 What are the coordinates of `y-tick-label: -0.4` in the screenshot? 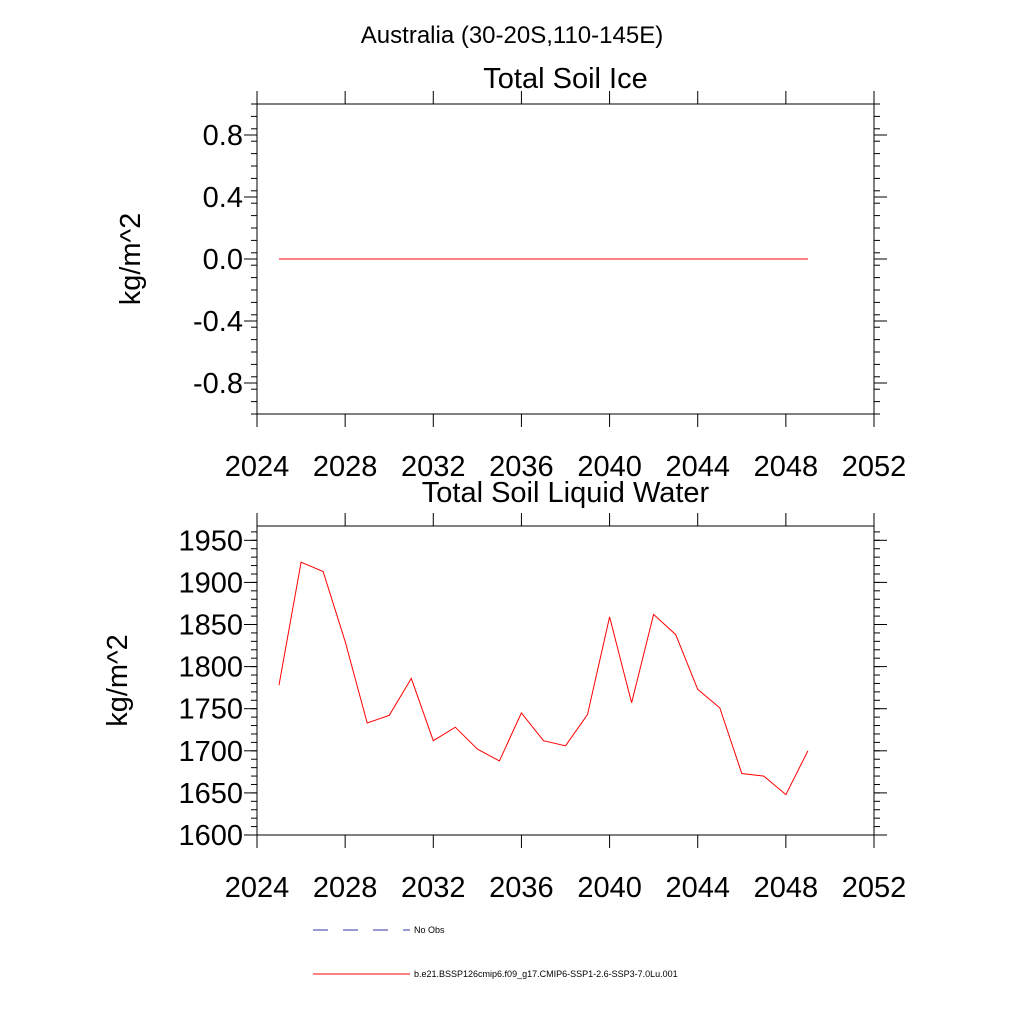 It's located at (218, 322).